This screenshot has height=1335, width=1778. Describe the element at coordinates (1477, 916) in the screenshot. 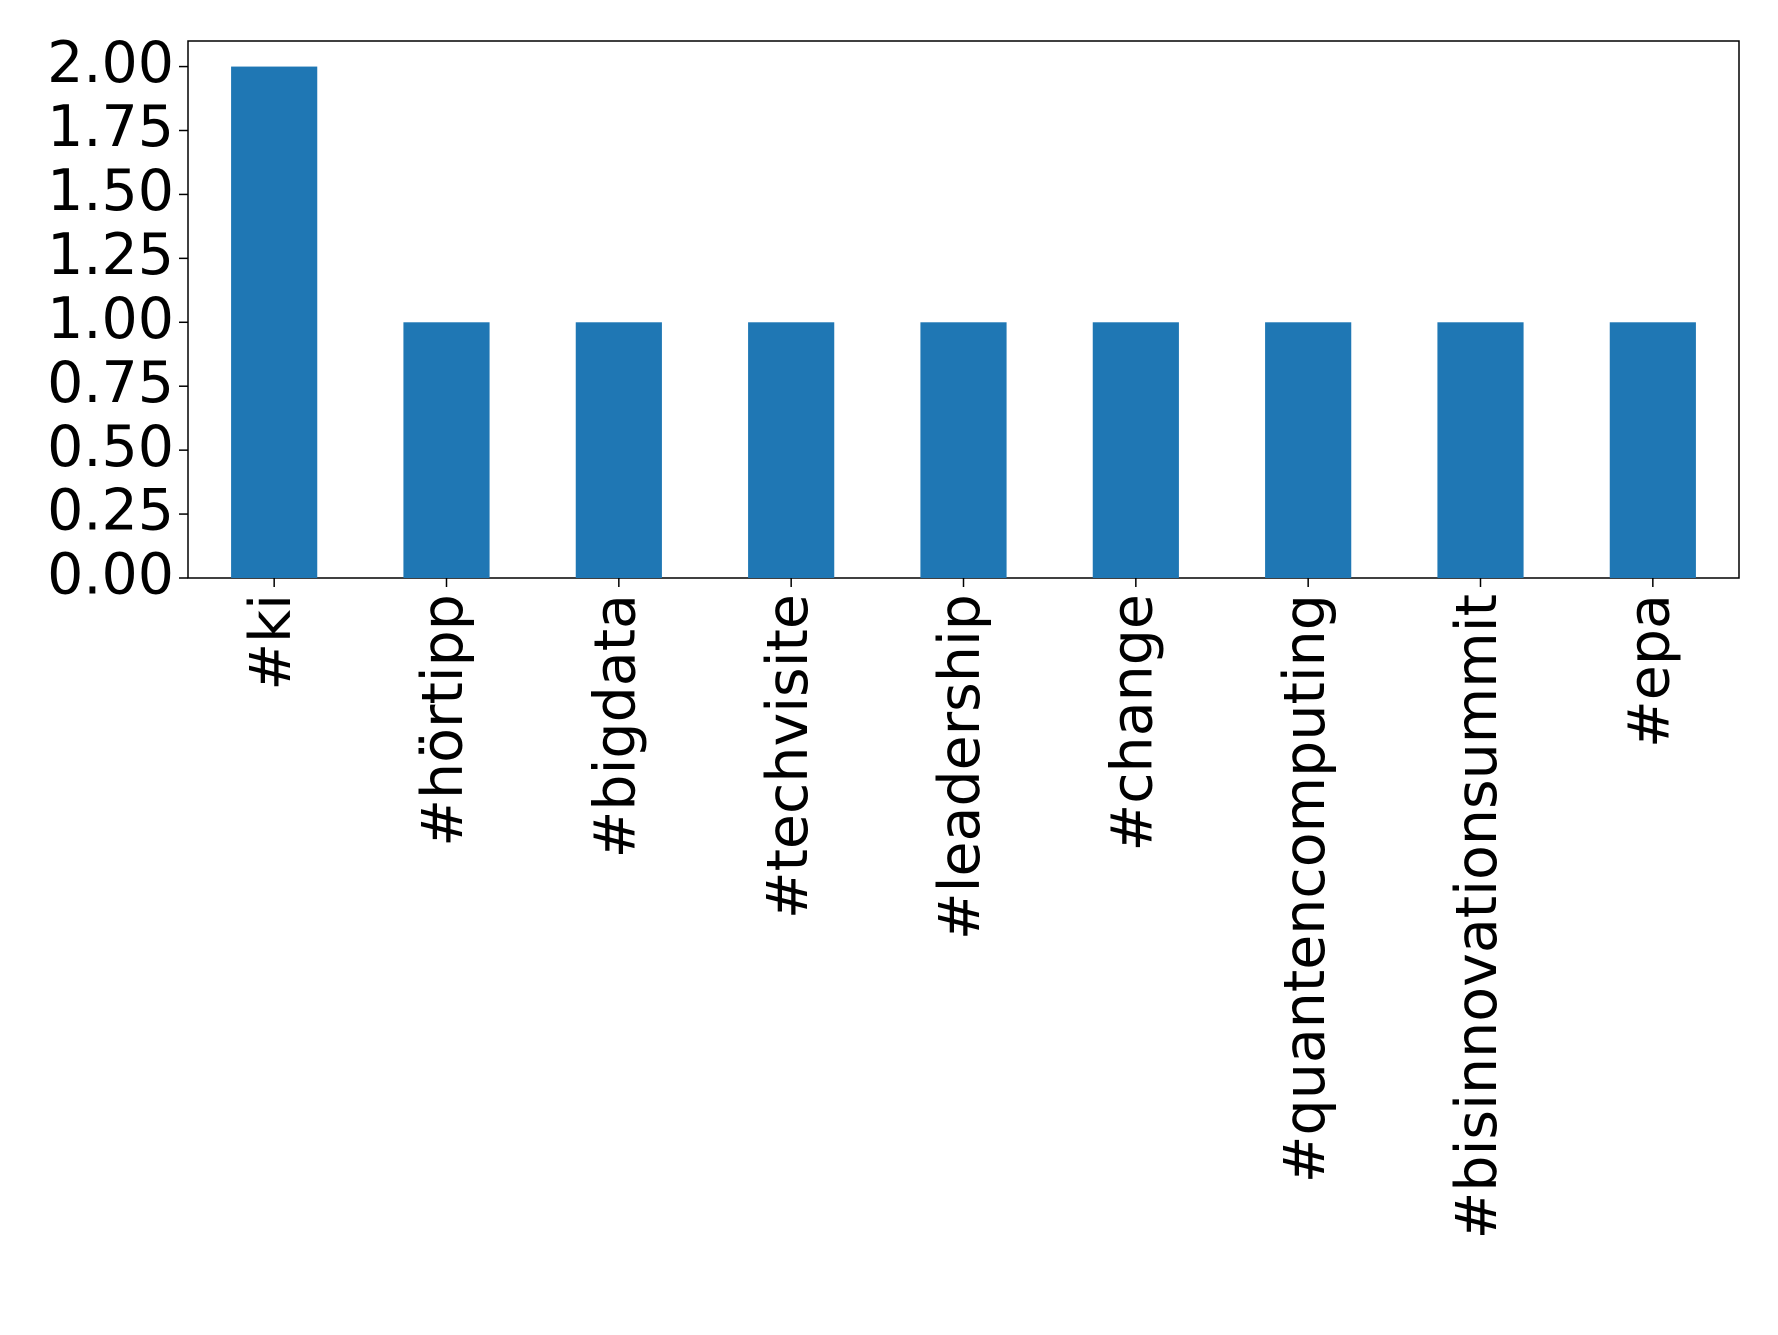

I see `x-tick-label: #bisinnovationsummit` at that location.